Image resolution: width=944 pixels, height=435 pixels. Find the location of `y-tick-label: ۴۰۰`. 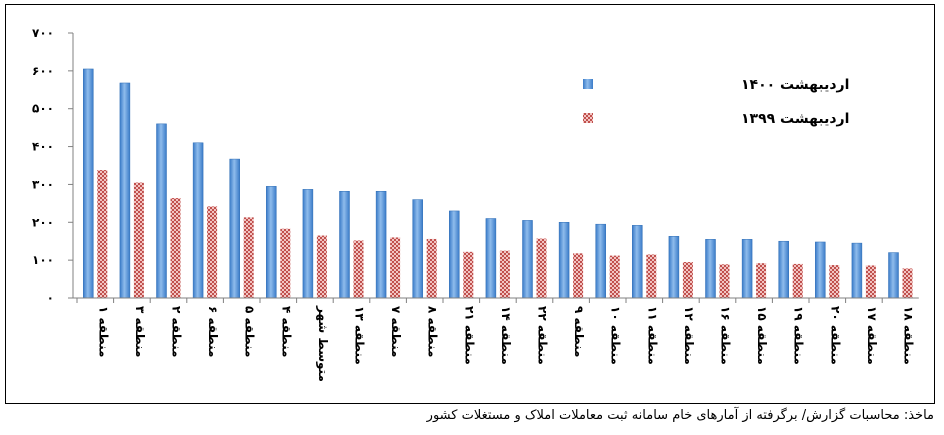

y-tick-label: ۴۰۰ is located at coordinates (43, 147).